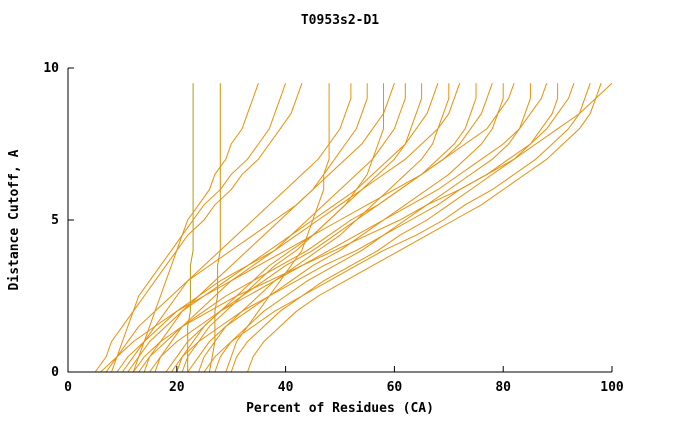 The image size is (680, 444). What do you see at coordinates (286, 387) in the screenshot?
I see `x-tick-label: 40` at bounding box center [286, 387].